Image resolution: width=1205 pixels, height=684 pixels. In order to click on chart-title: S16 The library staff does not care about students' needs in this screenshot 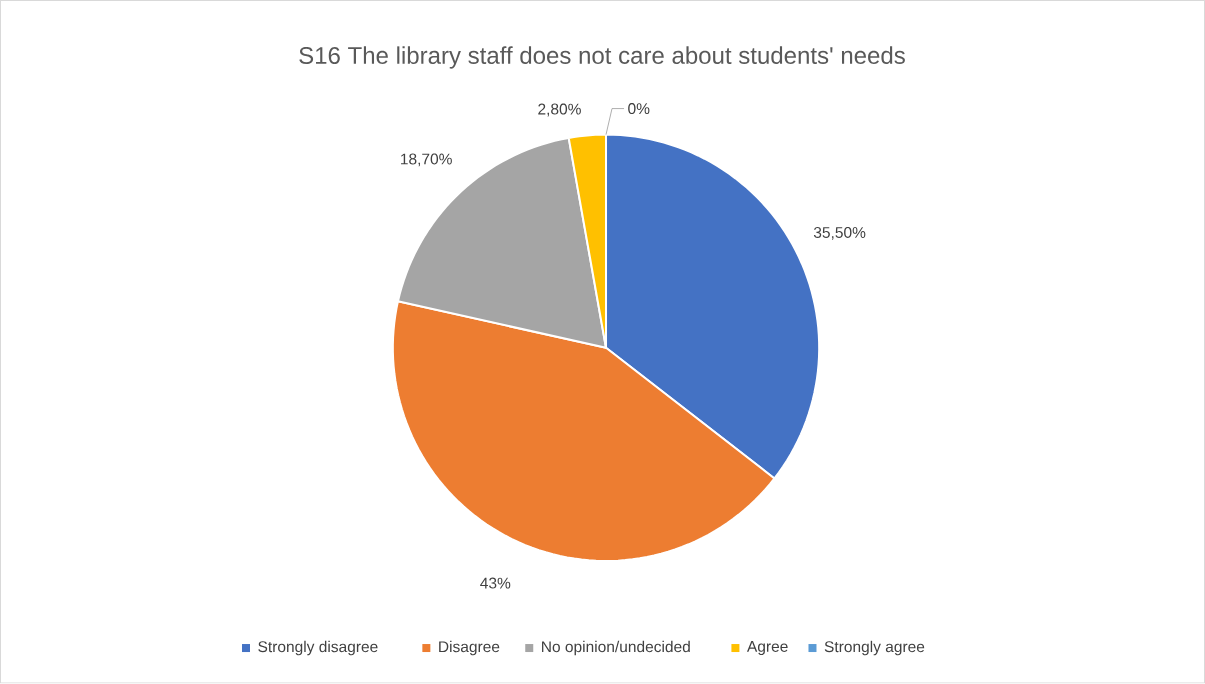, I will do `click(602, 57)`.